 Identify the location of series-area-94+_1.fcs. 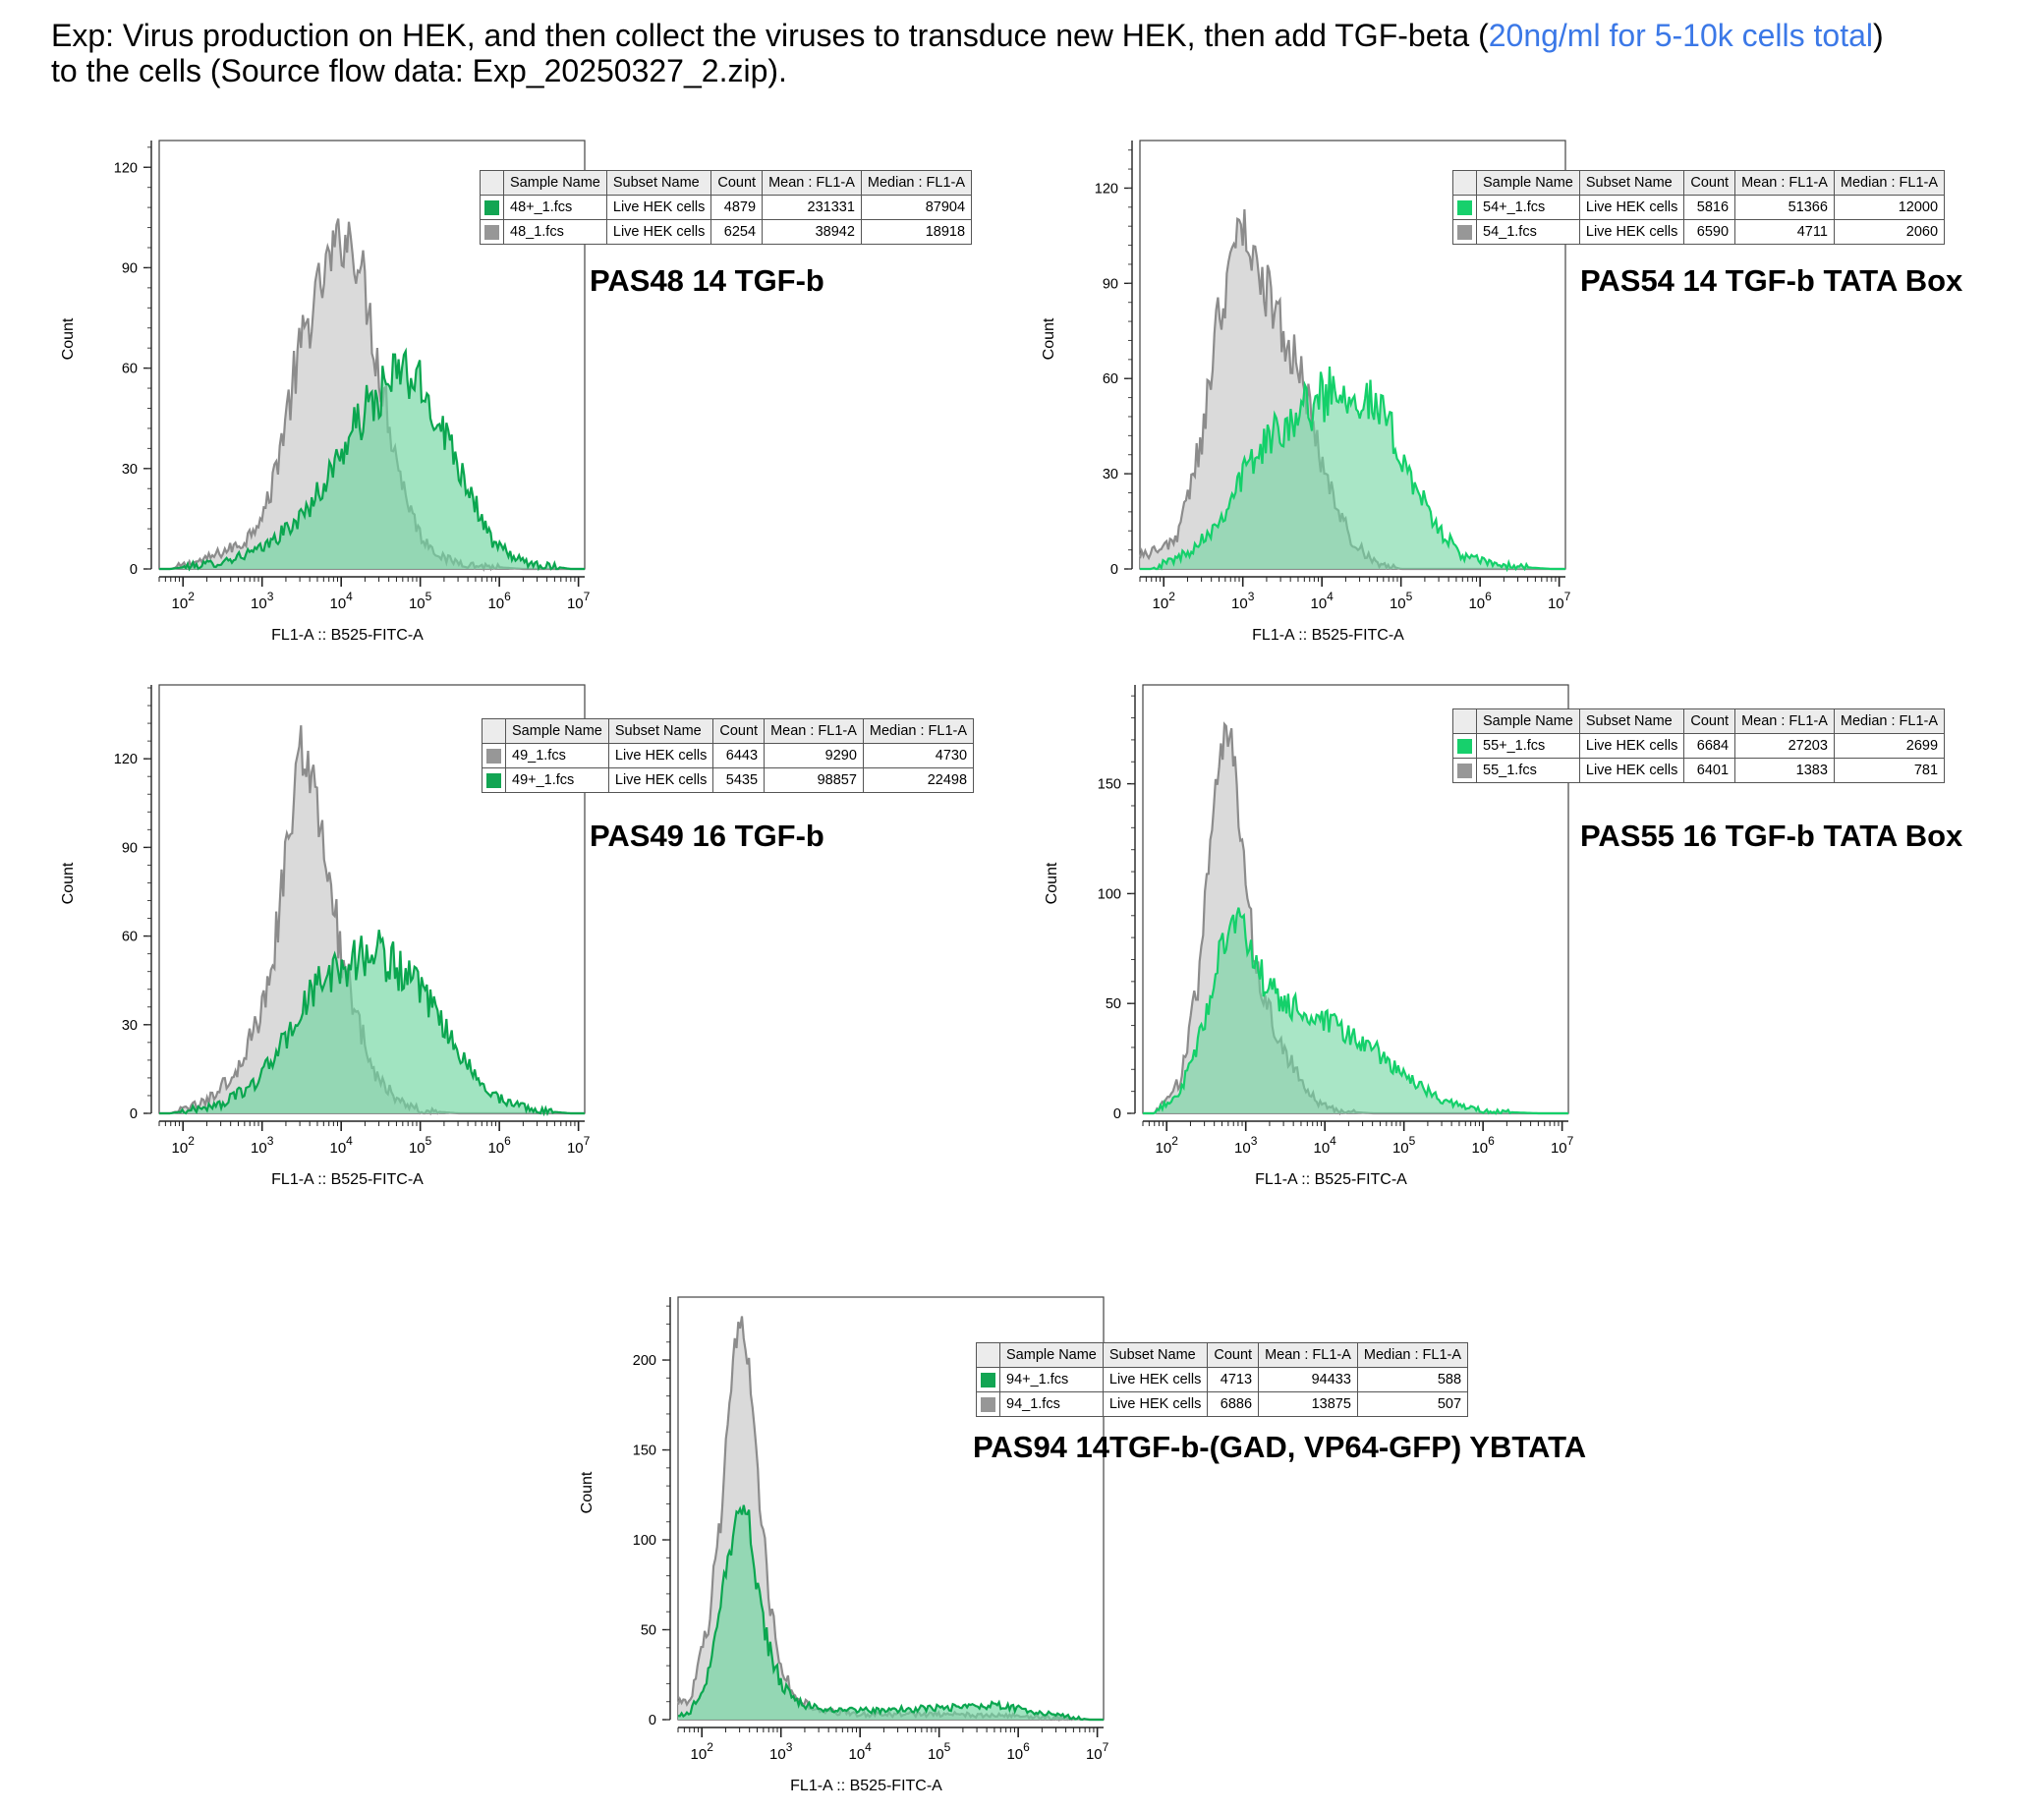
(891, 1612).